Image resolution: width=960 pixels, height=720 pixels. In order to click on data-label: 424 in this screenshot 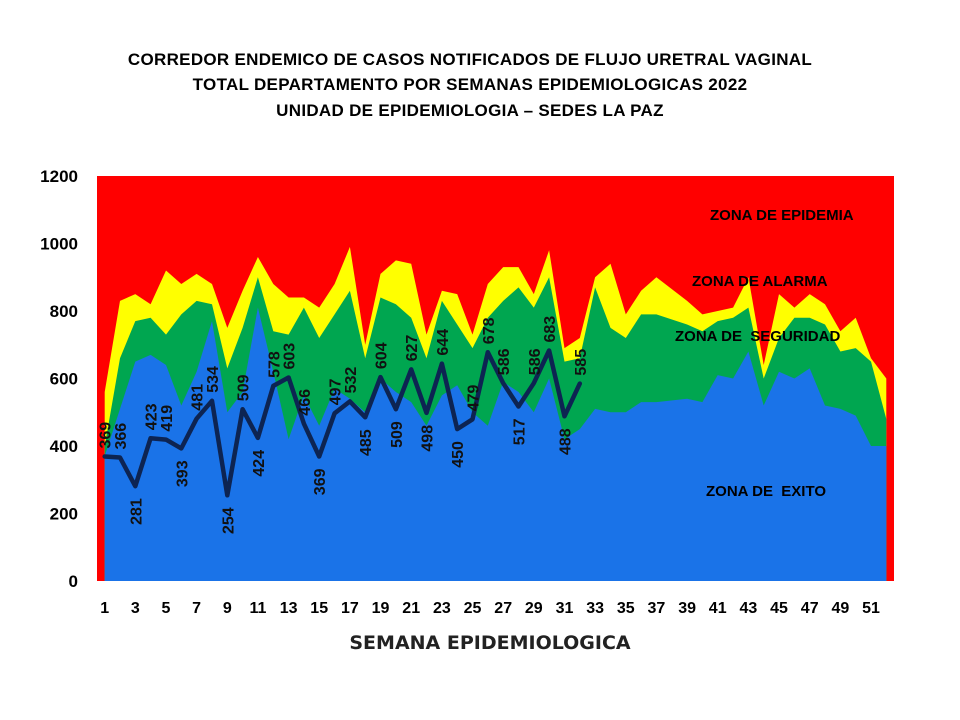, I will do `click(259, 463)`.